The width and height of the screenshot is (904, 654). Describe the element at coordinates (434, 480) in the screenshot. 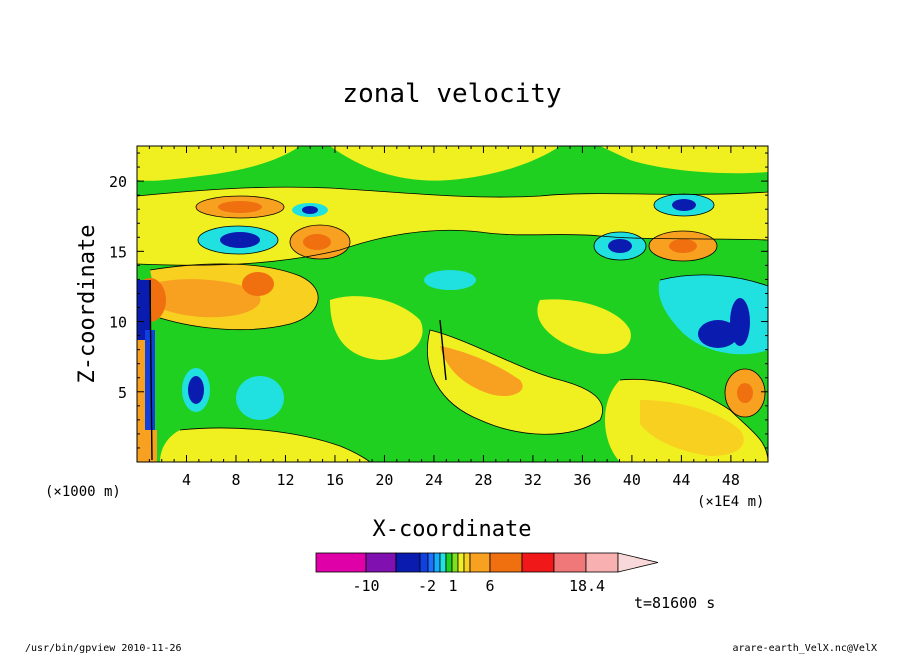

I see `x-tick-label: 24` at that location.